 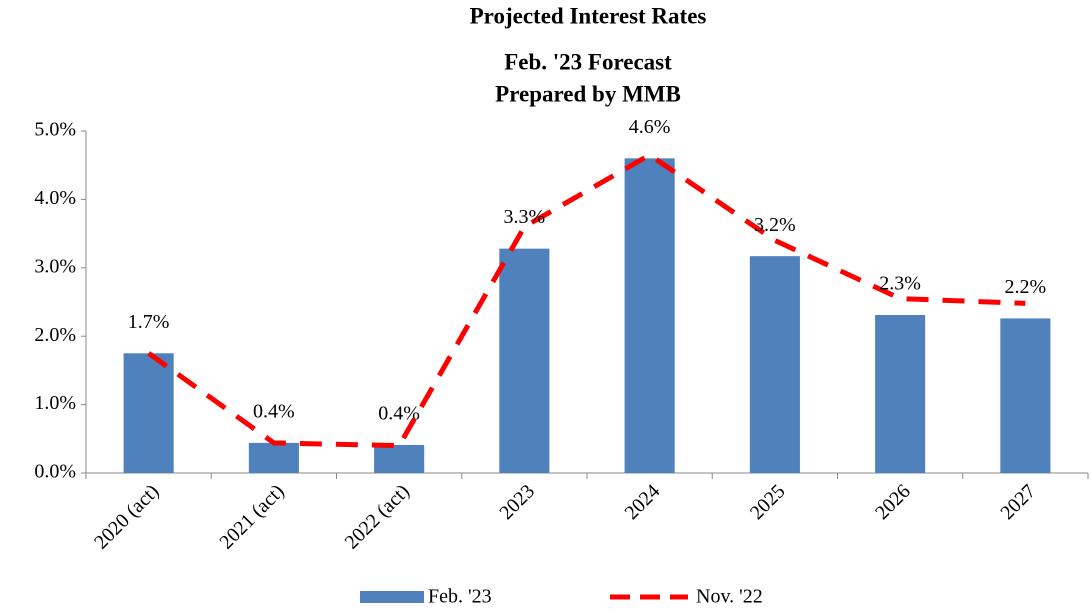 What do you see at coordinates (588, 15) in the screenshot?
I see `chart-title: Projected Interest Rates` at bounding box center [588, 15].